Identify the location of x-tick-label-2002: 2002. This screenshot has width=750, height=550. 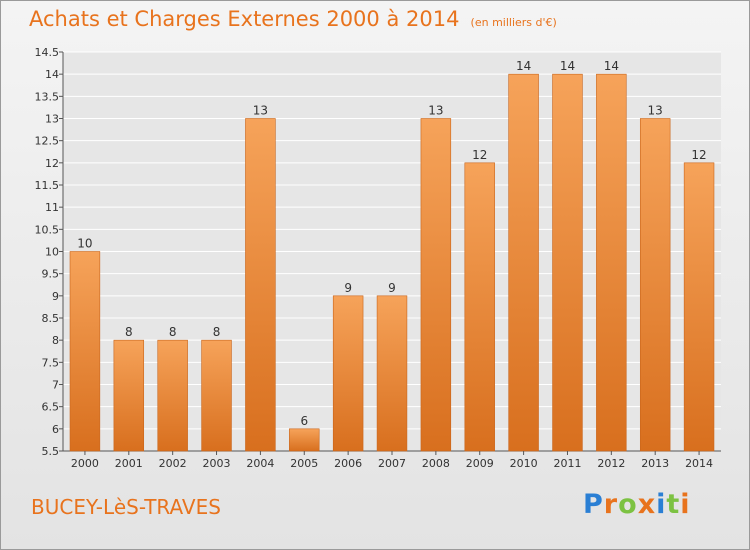
(173, 463).